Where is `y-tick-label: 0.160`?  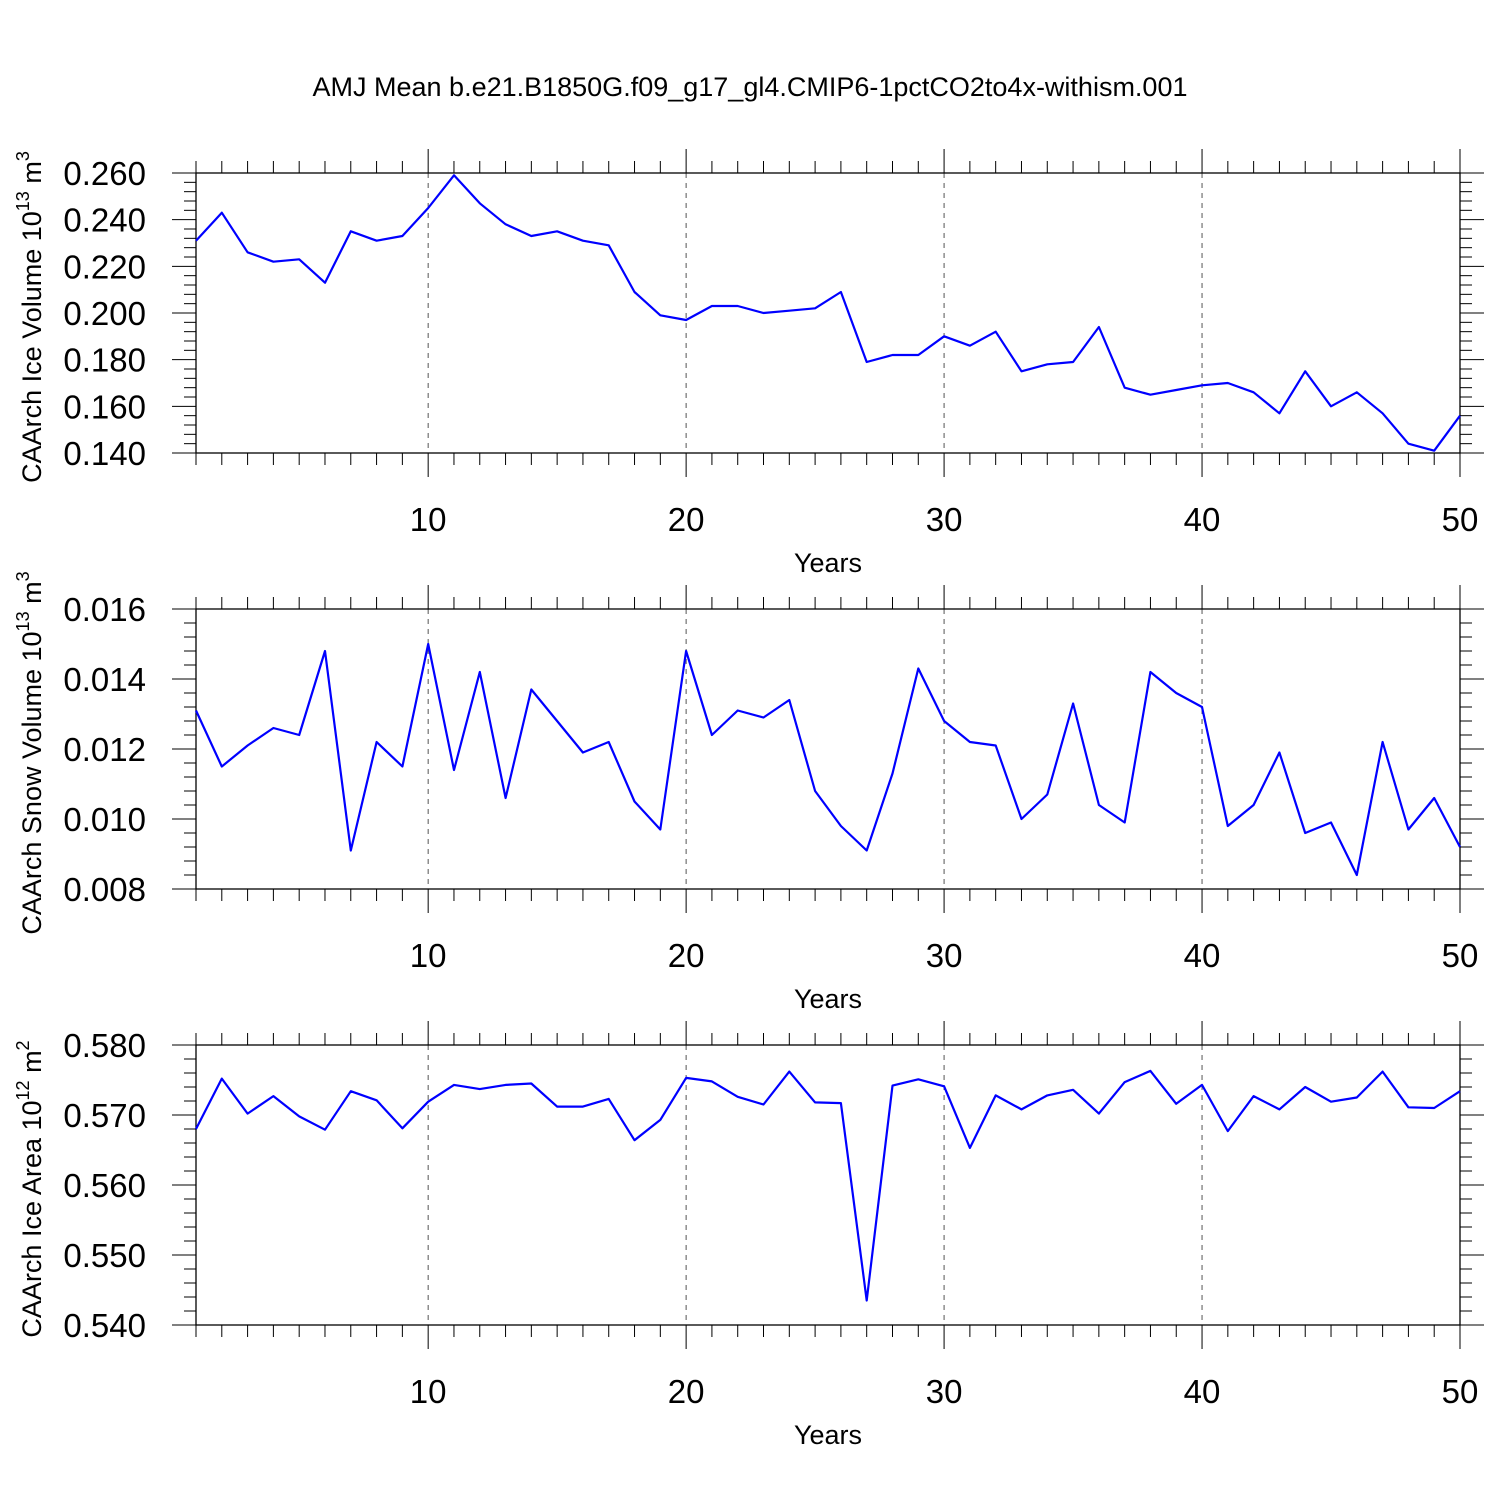
y-tick-label: 0.160 is located at coordinates (104, 406).